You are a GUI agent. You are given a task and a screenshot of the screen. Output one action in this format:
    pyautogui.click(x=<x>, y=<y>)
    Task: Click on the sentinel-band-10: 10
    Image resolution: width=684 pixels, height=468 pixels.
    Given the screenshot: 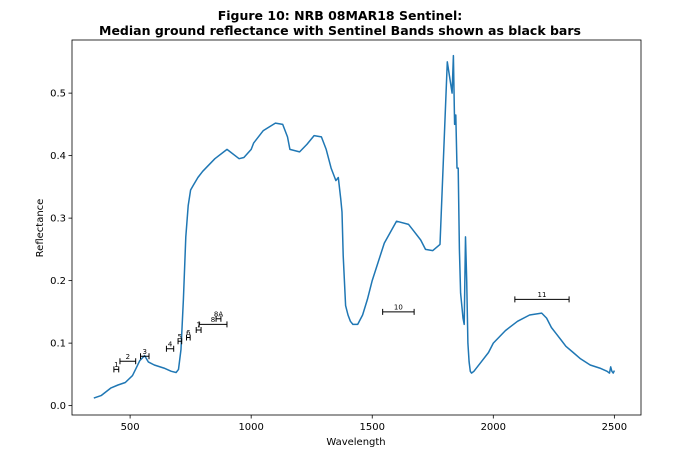 What is the action you would take?
    pyautogui.click(x=398, y=309)
    